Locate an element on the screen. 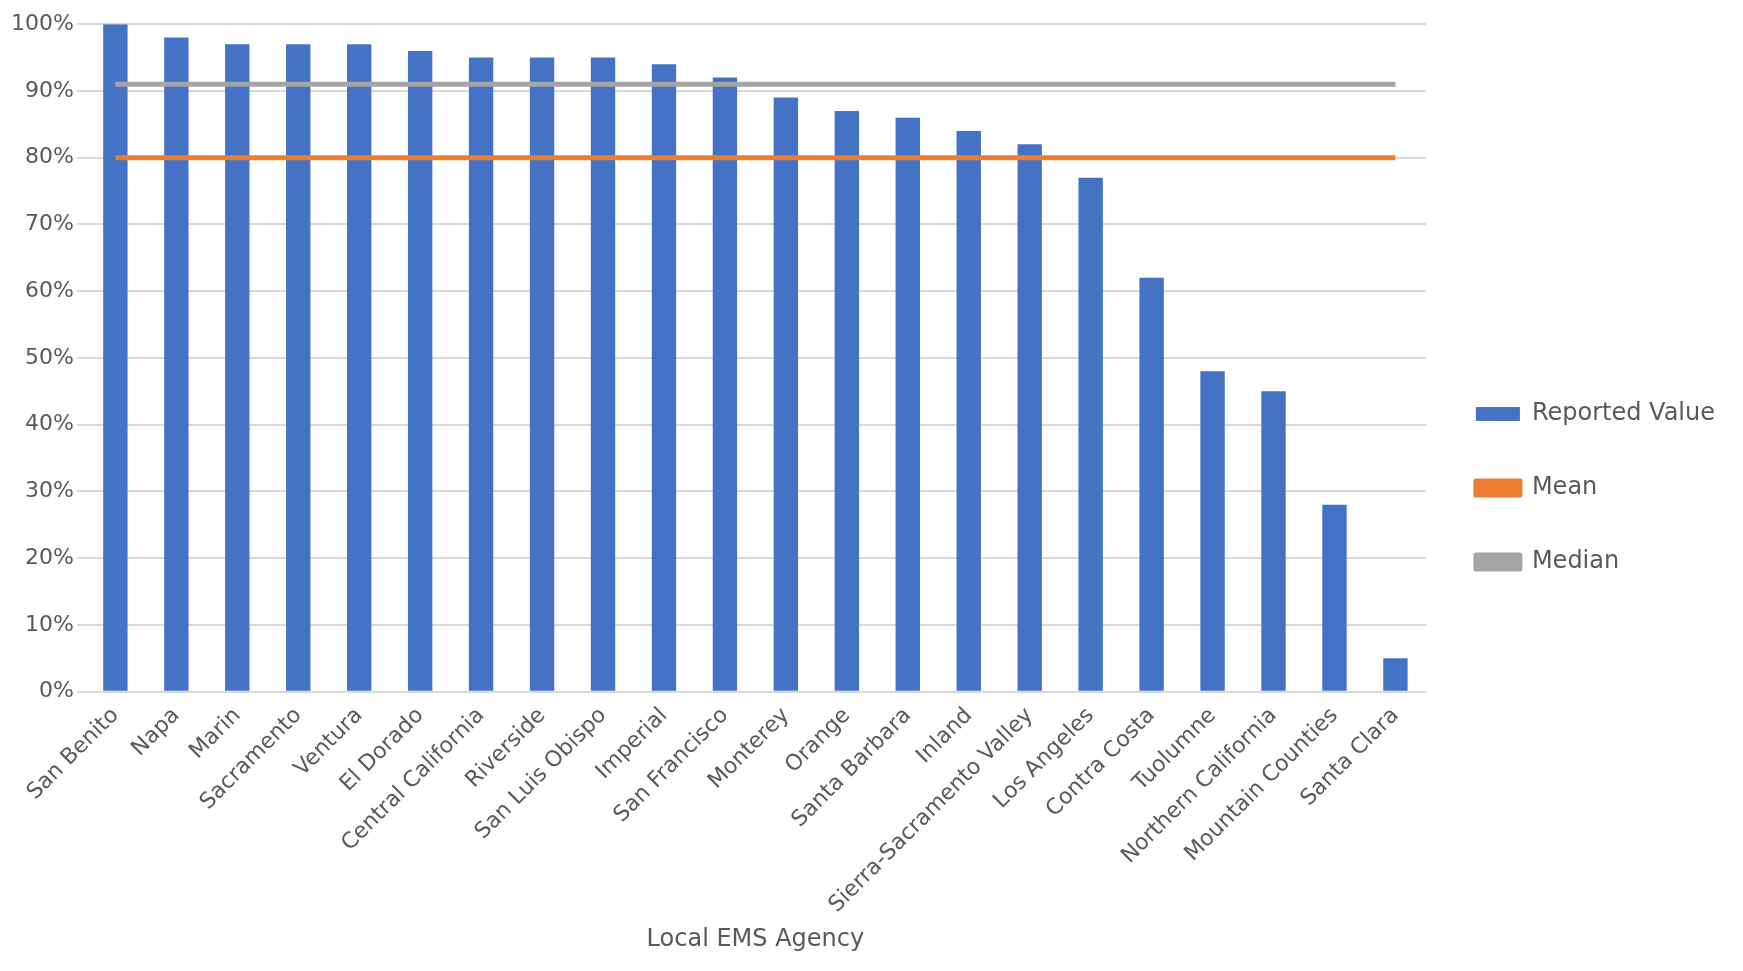 This screenshot has width=1743, height=971. legend-label: Median is located at coordinates (1575, 560).